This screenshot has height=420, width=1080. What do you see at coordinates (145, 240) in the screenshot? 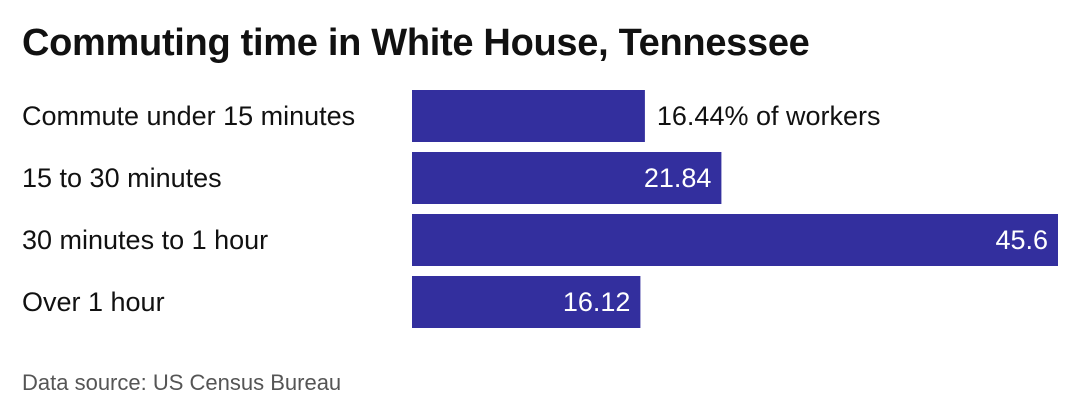
I see `category-label: 30 minutes to 1 hour` at bounding box center [145, 240].